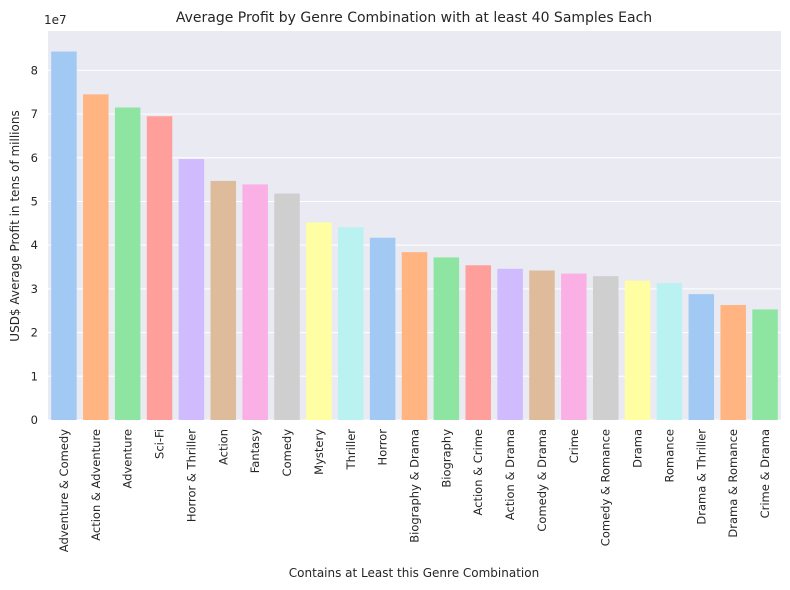 The height and width of the screenshot is (590, 790). I want to click on x-tick-label: Drama & Thriller, so click(701, 477).